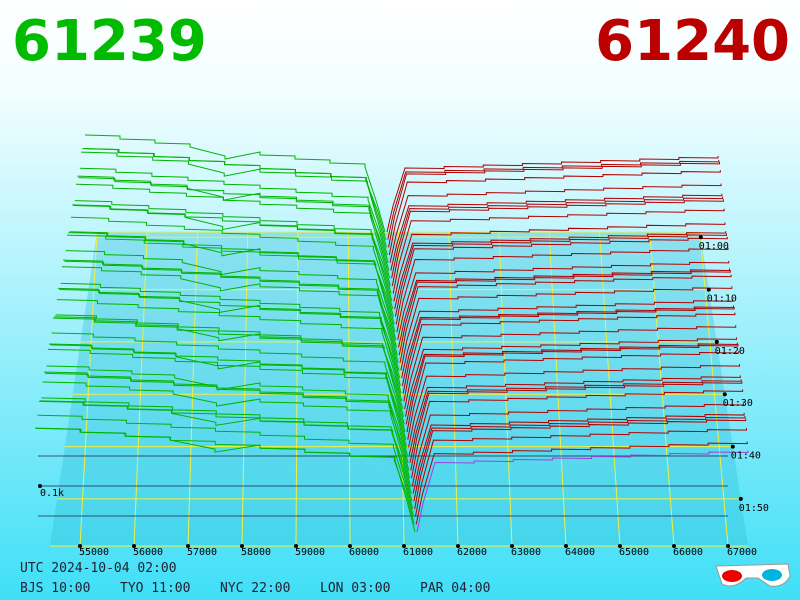  Describe the element at coordinates (738, 403) in the screenshot. I see `time-tick-label: 01:30` at that location.